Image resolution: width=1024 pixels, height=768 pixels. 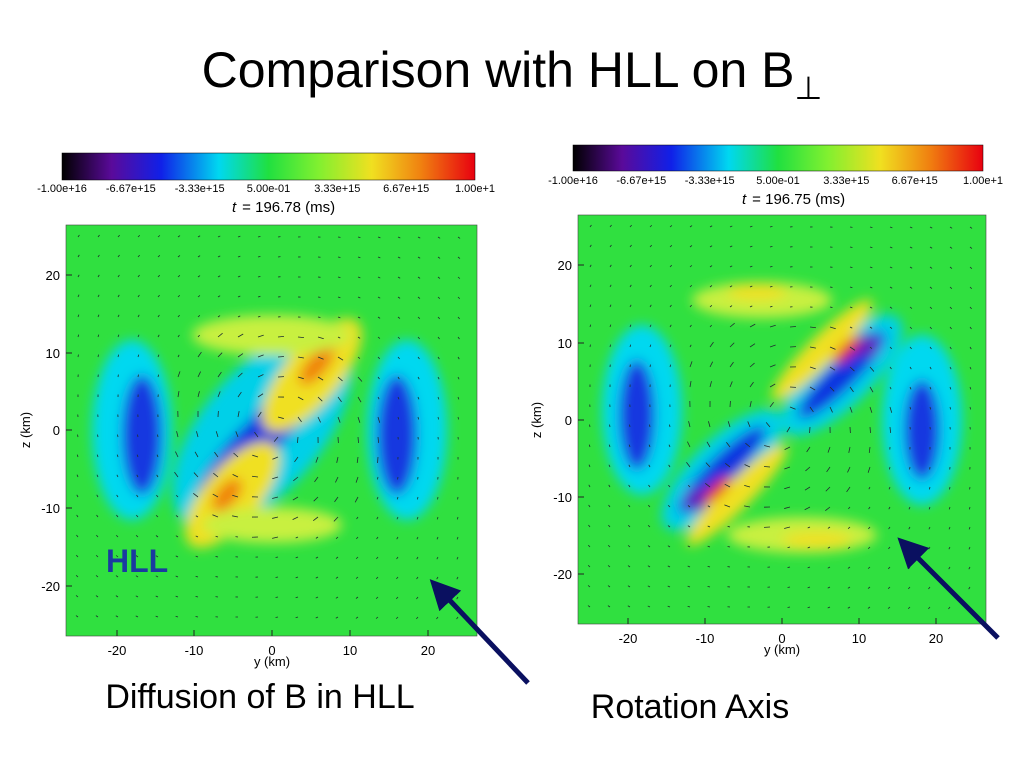 I want to click on colorbar, so click(x=778, y=158).